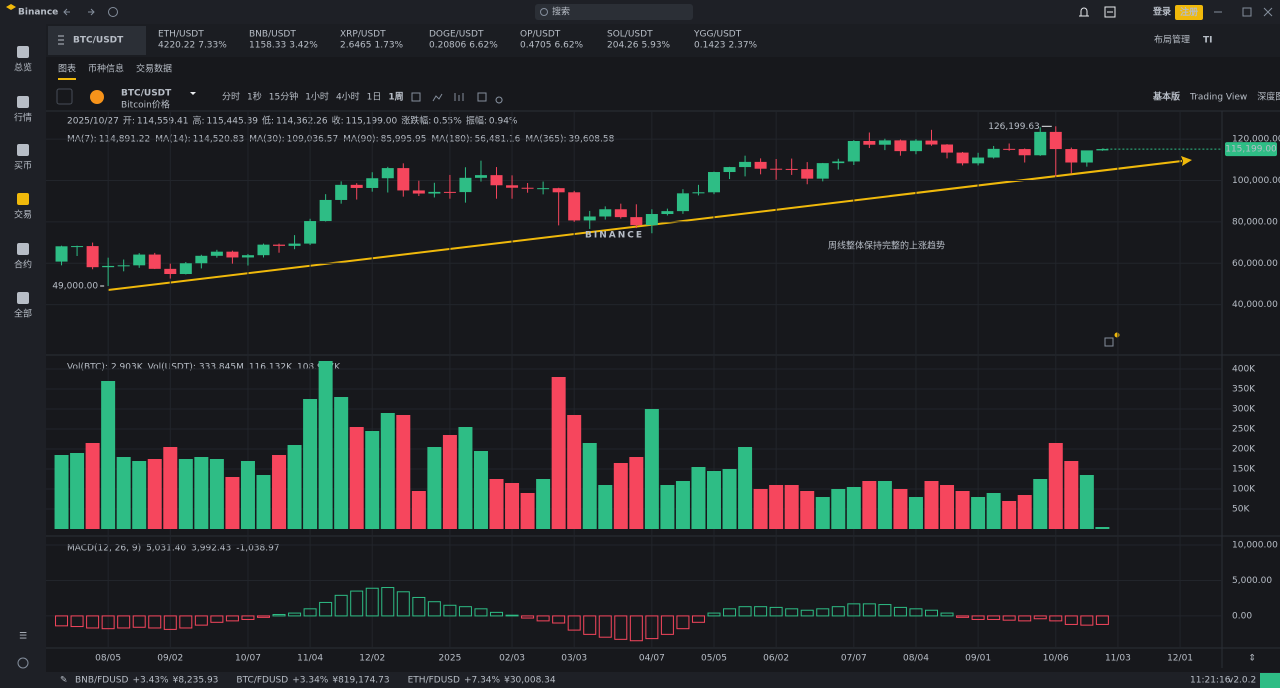 This screenshot has width=1280, height=688. Describe the element at coordinates (714, 659) in the screenshot. I see `x-tick-label: 05/05` at that location.